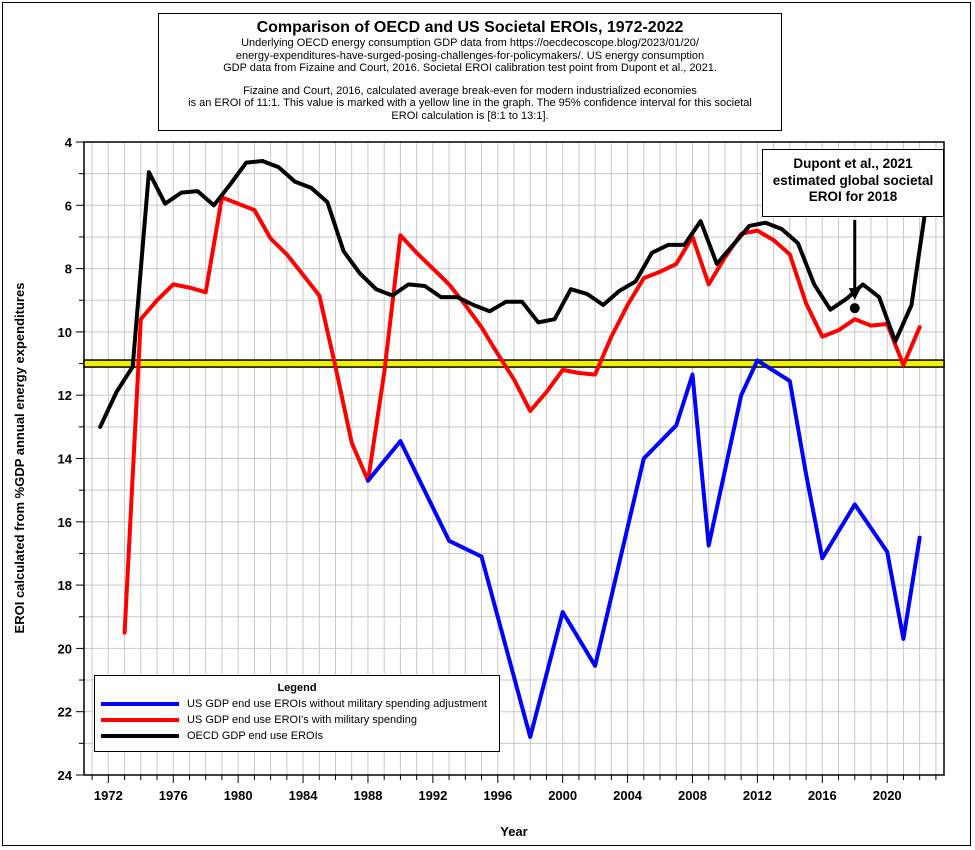 This screenshot has height=850, width=975. I want to click on legend-label: OECD GDP end use EROIs, so click(255, 736).